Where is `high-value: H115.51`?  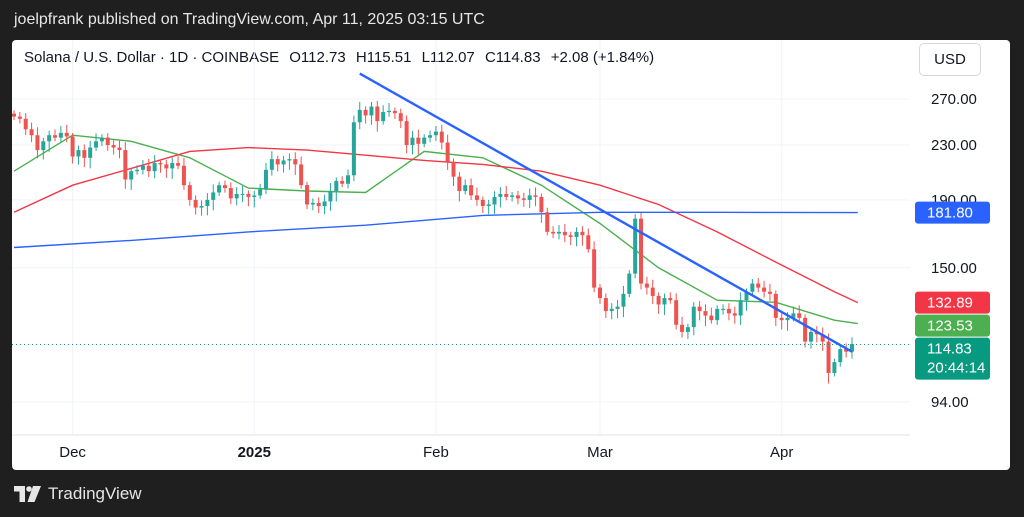
high-value: H115.51 is located at coordinates (383, 57).